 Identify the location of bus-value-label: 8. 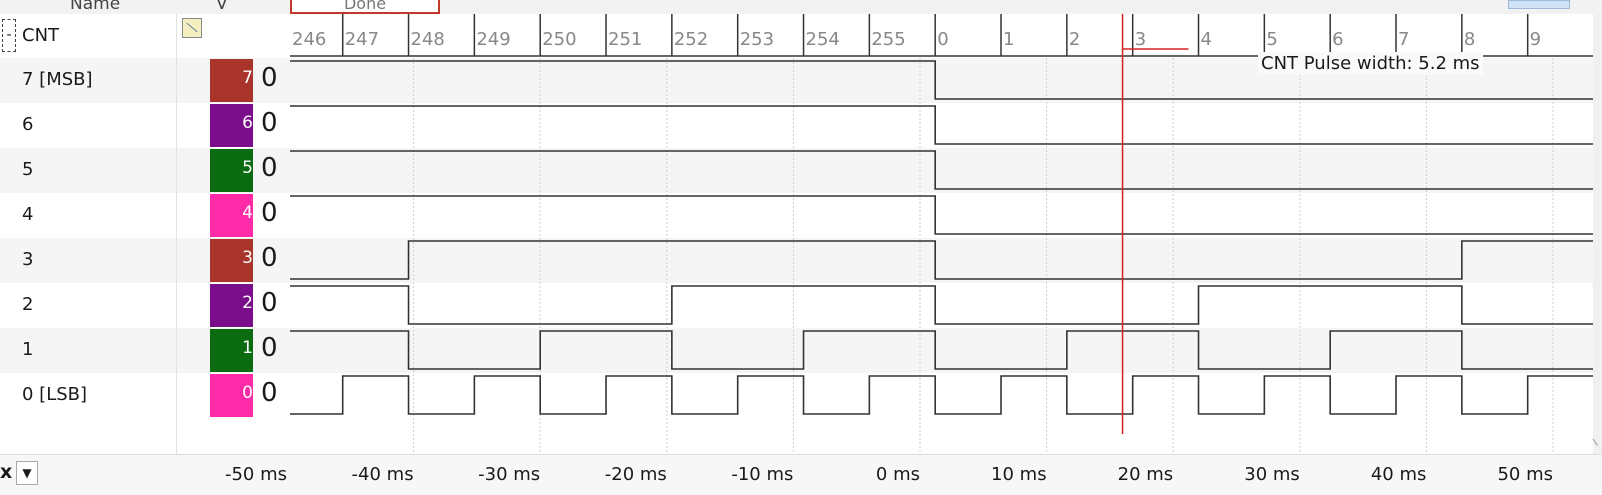
(1469, 39).